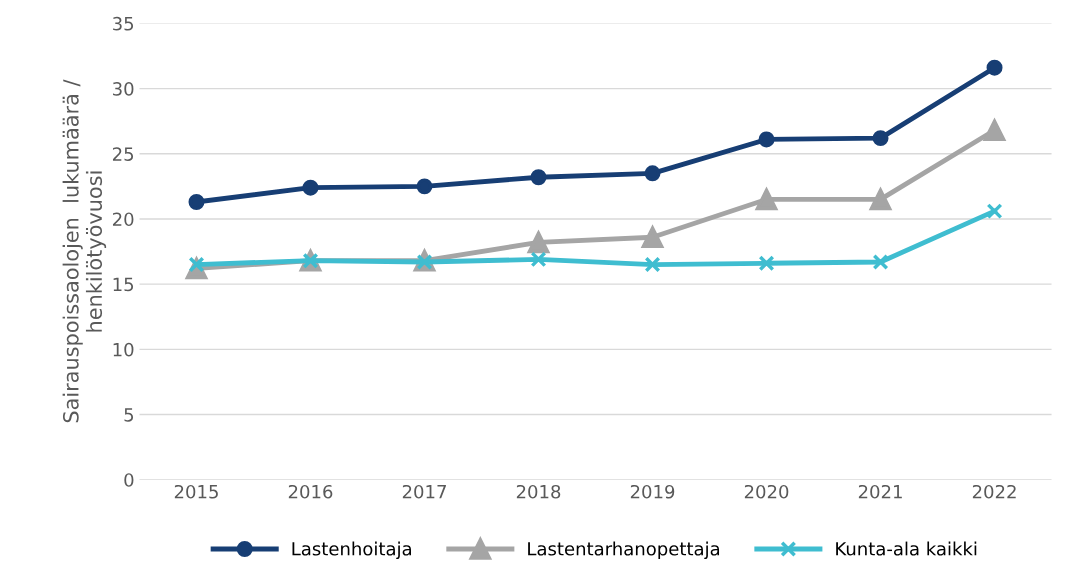 Image resolution: width=1073 pixels, height=585 pixels. I want to click on y-tick-label: 10, so click(123, 349).